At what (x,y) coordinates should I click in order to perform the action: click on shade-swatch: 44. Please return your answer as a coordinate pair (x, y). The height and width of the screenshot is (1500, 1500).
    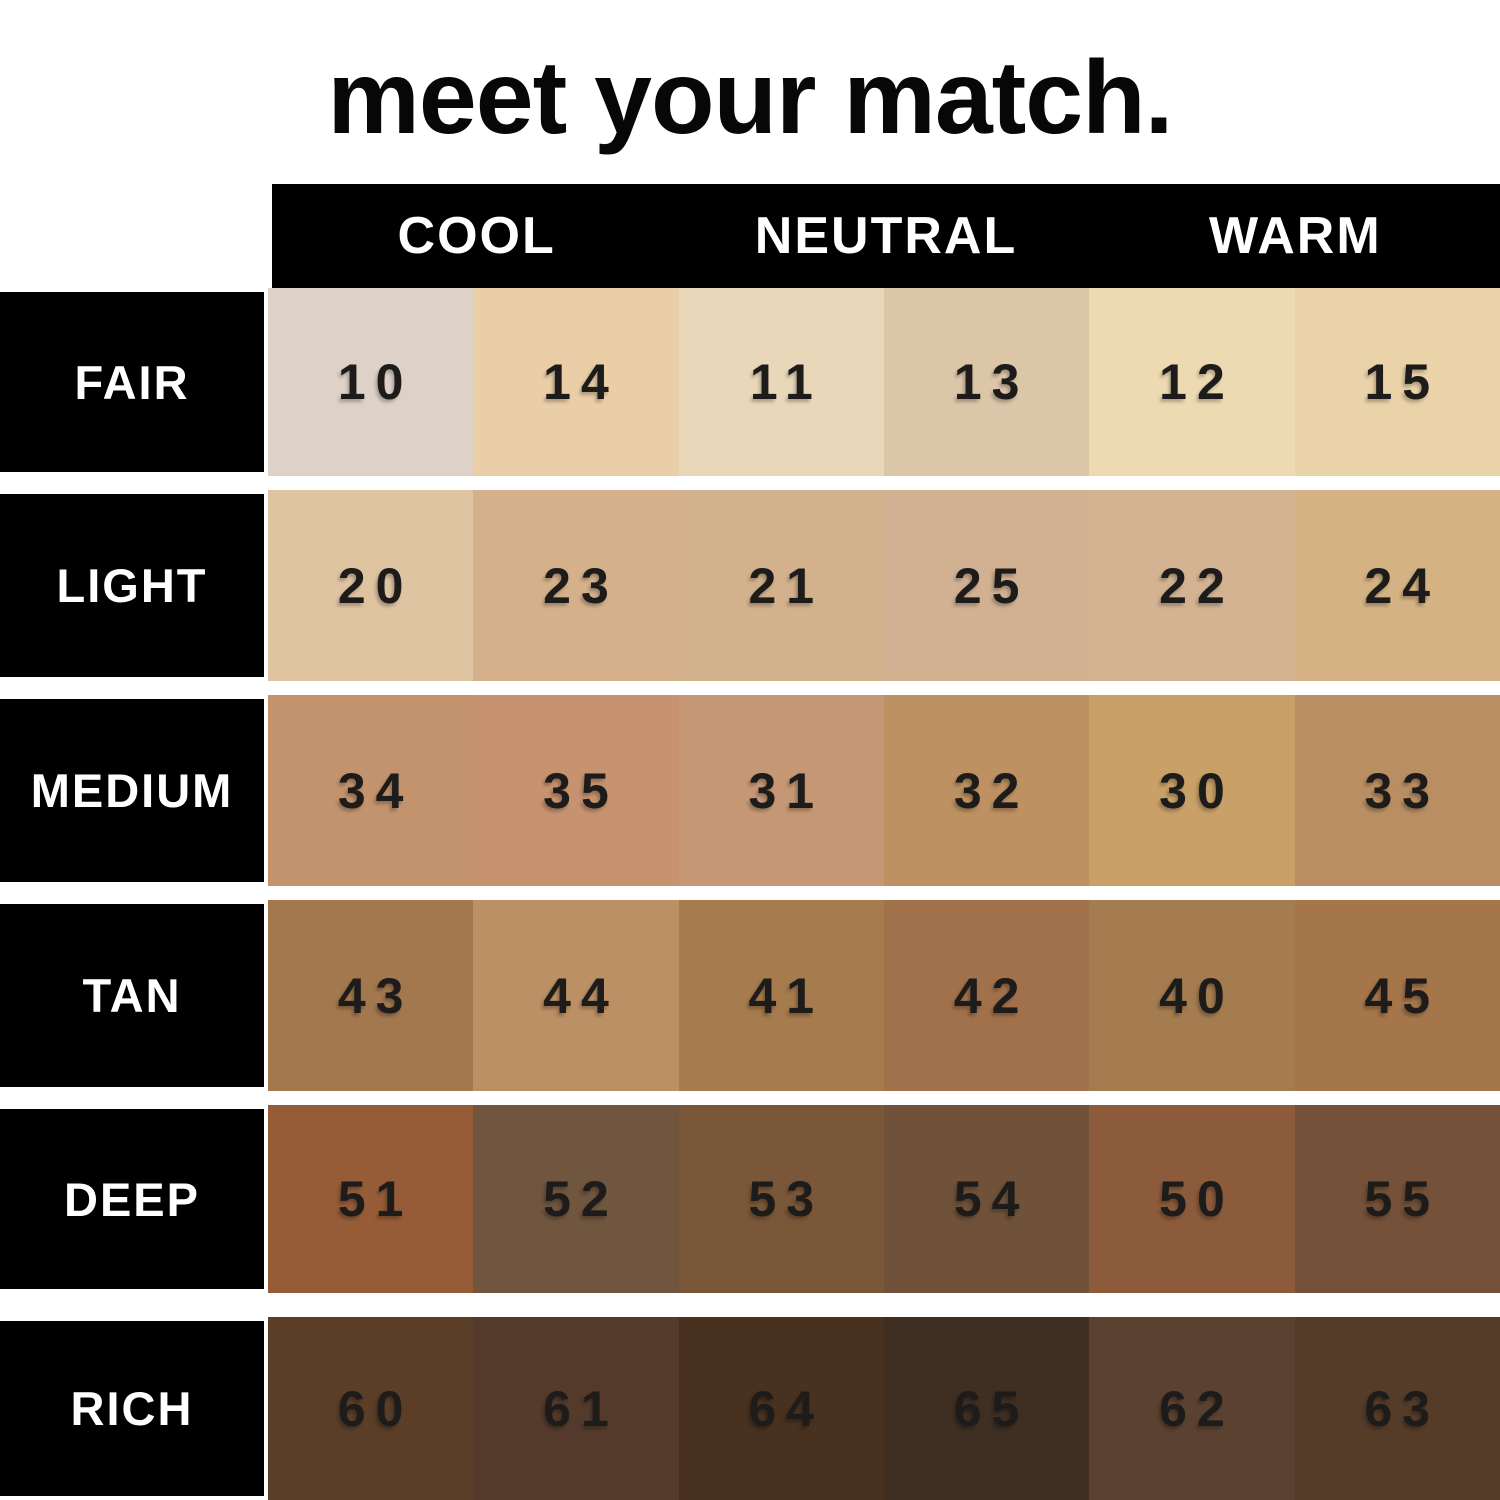
    Looking at the image, I should click on (576, 995).